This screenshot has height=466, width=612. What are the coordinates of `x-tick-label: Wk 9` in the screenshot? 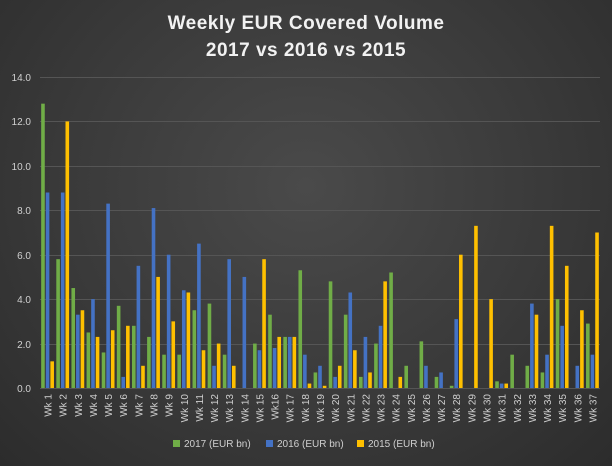 It's located at (170, 405).